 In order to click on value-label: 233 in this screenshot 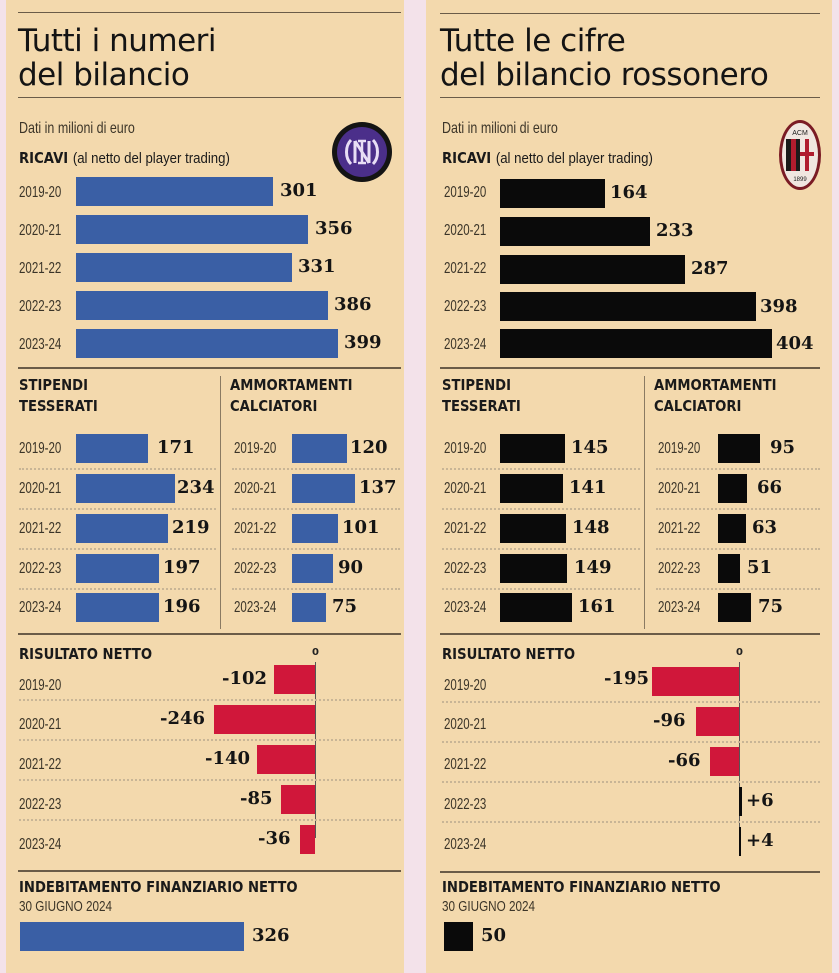, I will do `click(675, 230)`.